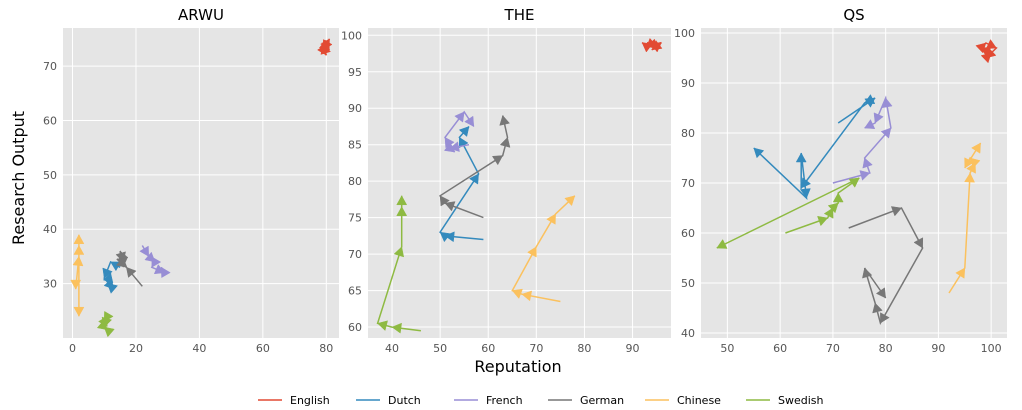 The image size is (1022, 410). What do you see at coordinates (355, 72) in the screenshot?
I see `y-tick-label: 95` at bounding box center [355, 72].